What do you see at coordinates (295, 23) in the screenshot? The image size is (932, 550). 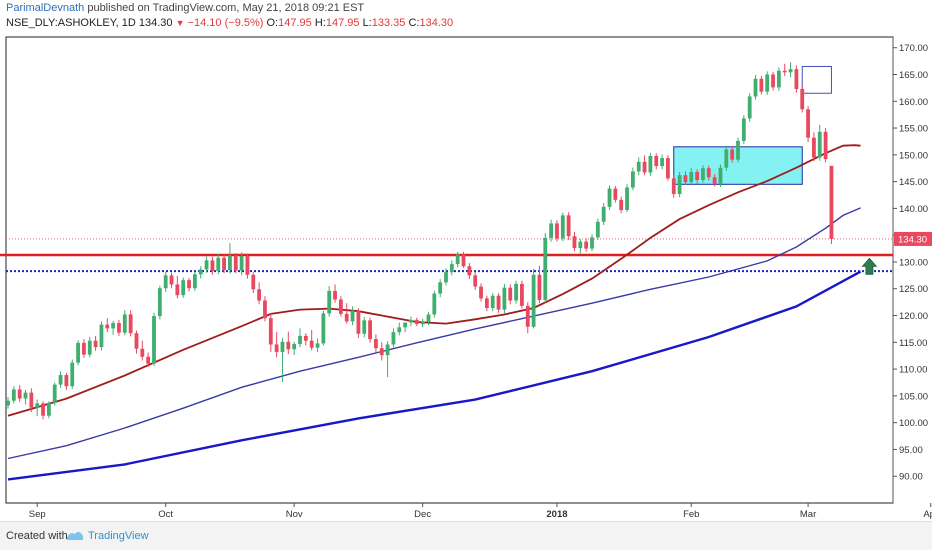 I see `open-value: 147.95` at bounding box center [295, 23].